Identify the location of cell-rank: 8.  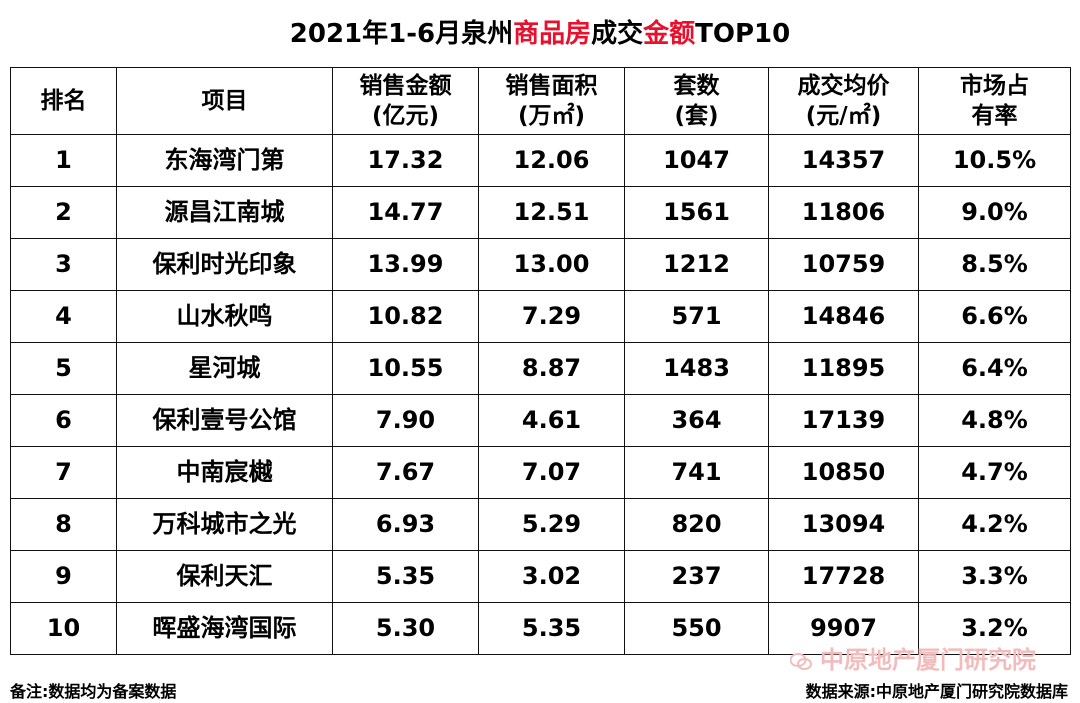
(63, 524).